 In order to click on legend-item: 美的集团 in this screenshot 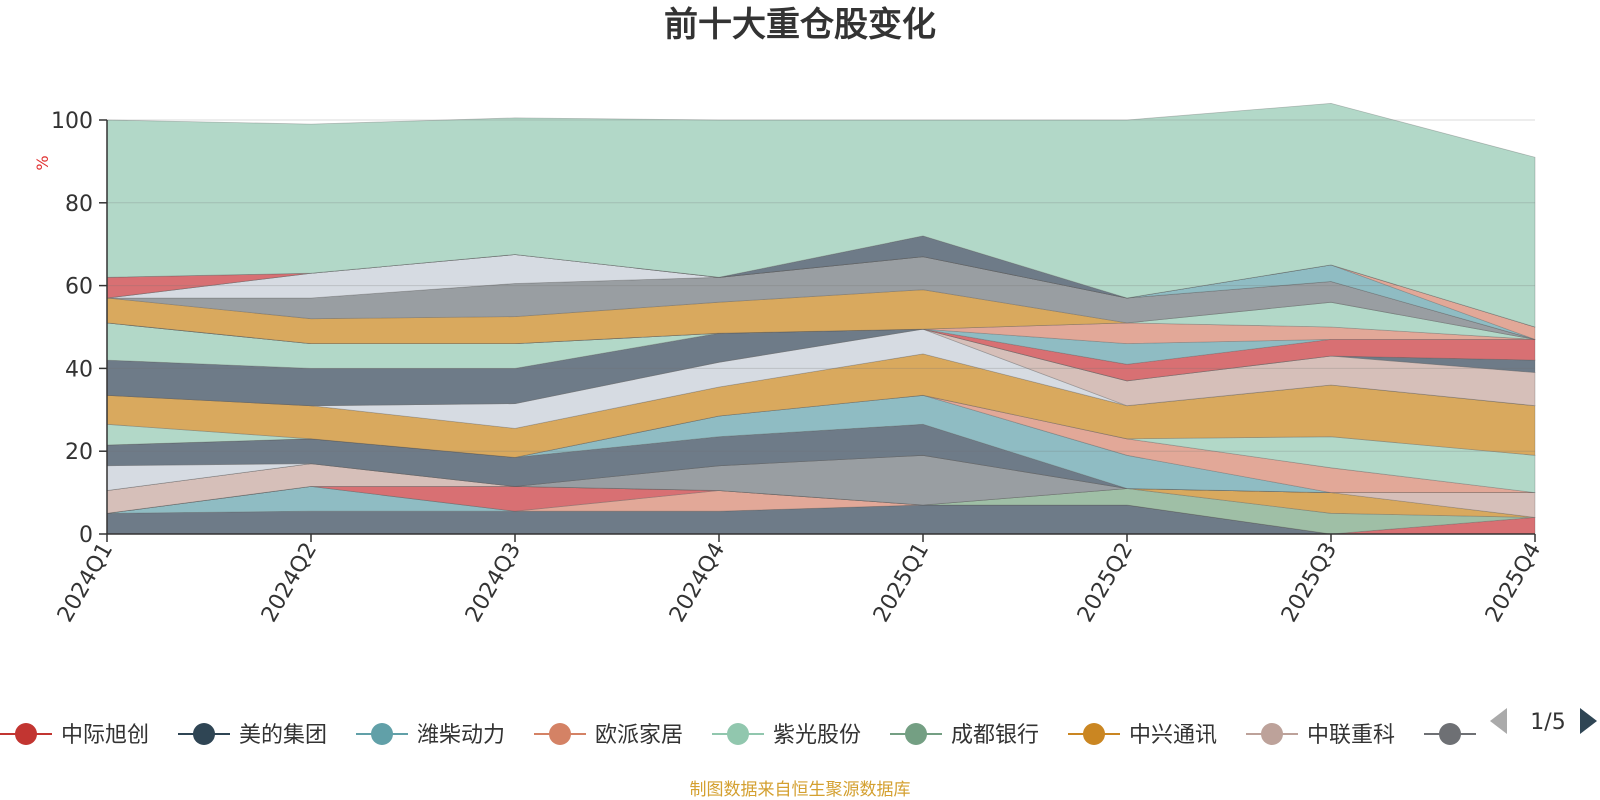, I will do `click(252, 735)`.